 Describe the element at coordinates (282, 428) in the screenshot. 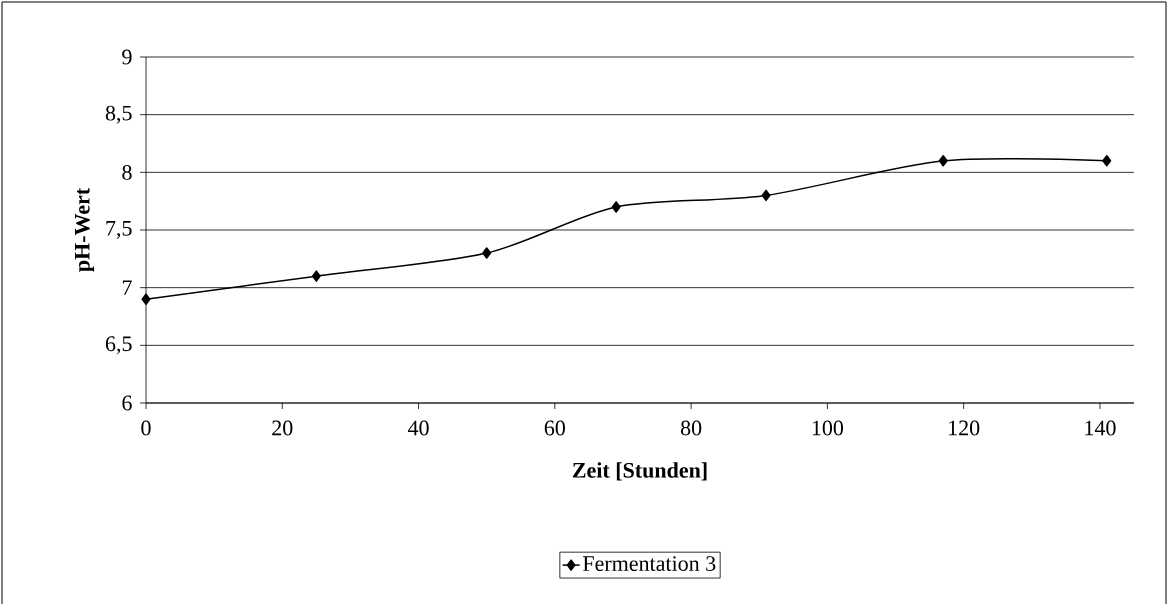

I see `x-tick-label: 20` at that location.